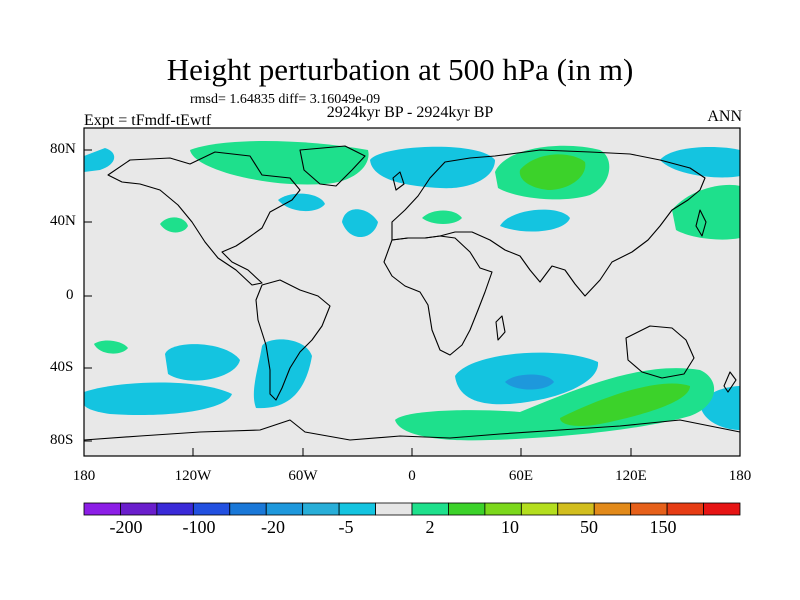 This screenshot has height=600, width=800. I want to click on blue-north-atlantic, so click(432, 167).